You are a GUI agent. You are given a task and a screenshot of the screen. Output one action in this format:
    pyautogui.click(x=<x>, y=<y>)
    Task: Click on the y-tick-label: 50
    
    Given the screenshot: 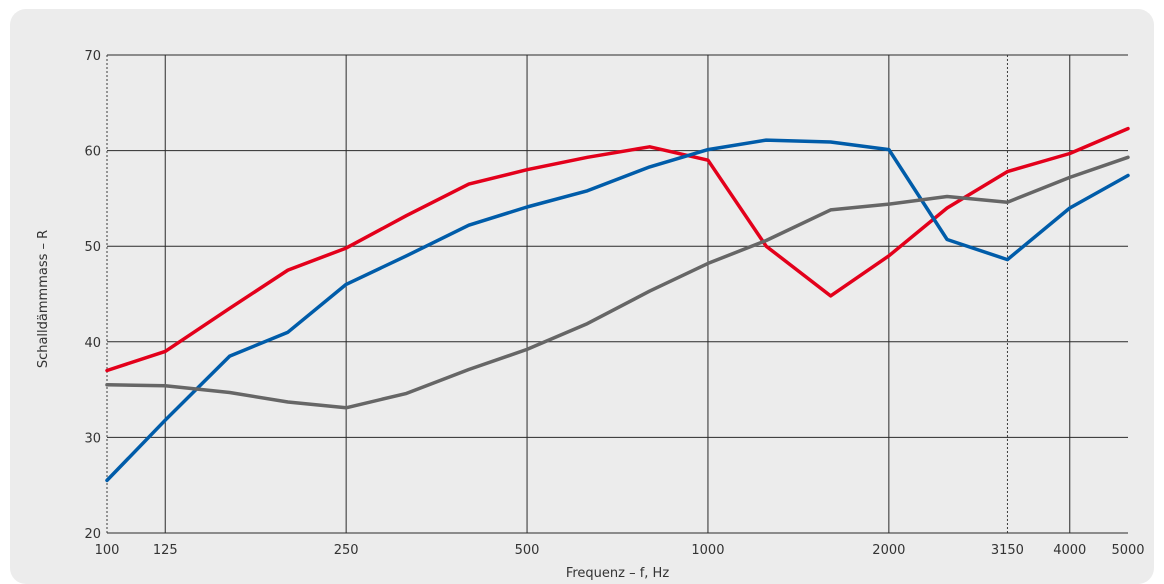 What is the action you would take?
    pyautogui.click(x=92, y=247)
    